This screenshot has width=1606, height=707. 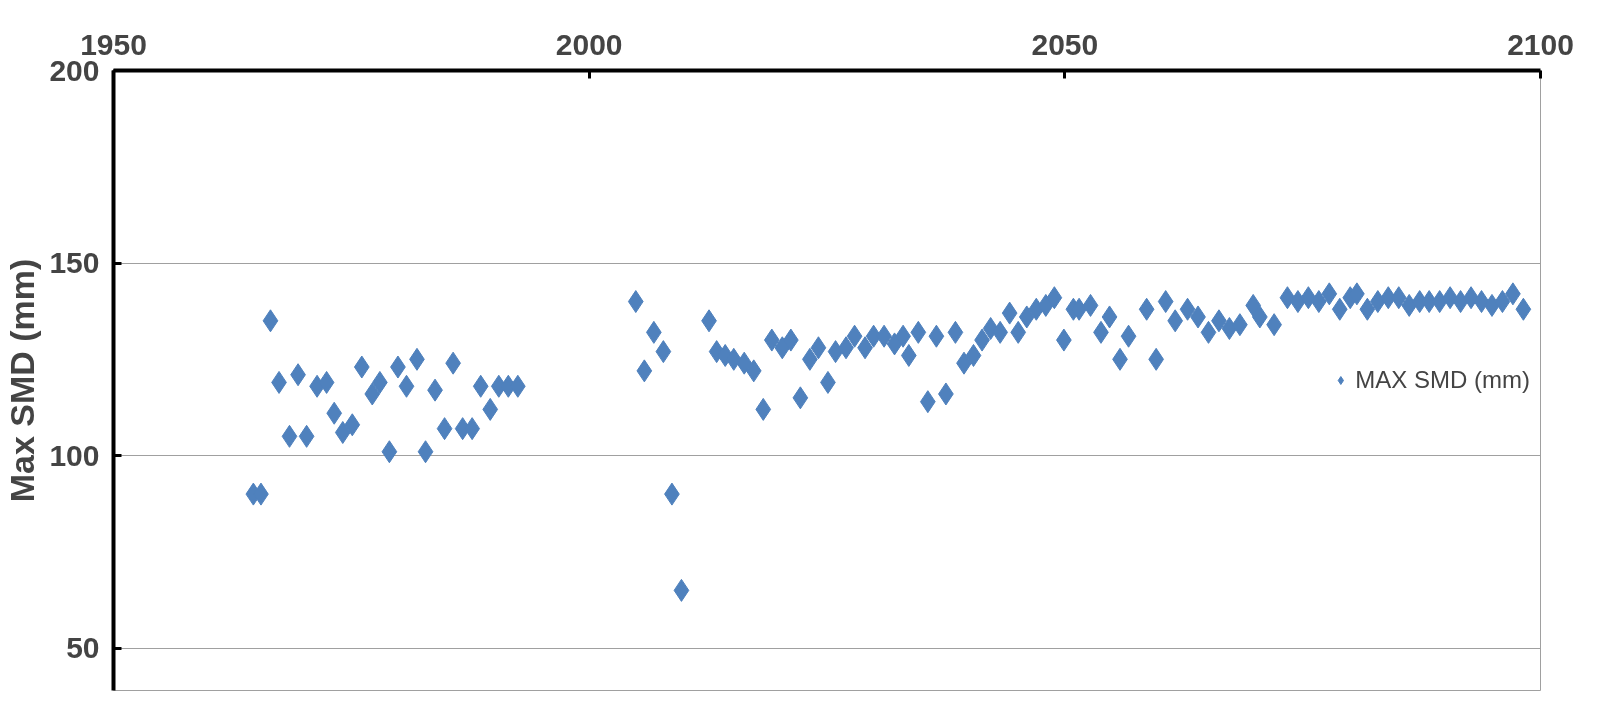 What do you see at coordinates (1065, 44) in the screenshot?
I see `x-tick-label: 2050` at bounding box center [1065, 44].